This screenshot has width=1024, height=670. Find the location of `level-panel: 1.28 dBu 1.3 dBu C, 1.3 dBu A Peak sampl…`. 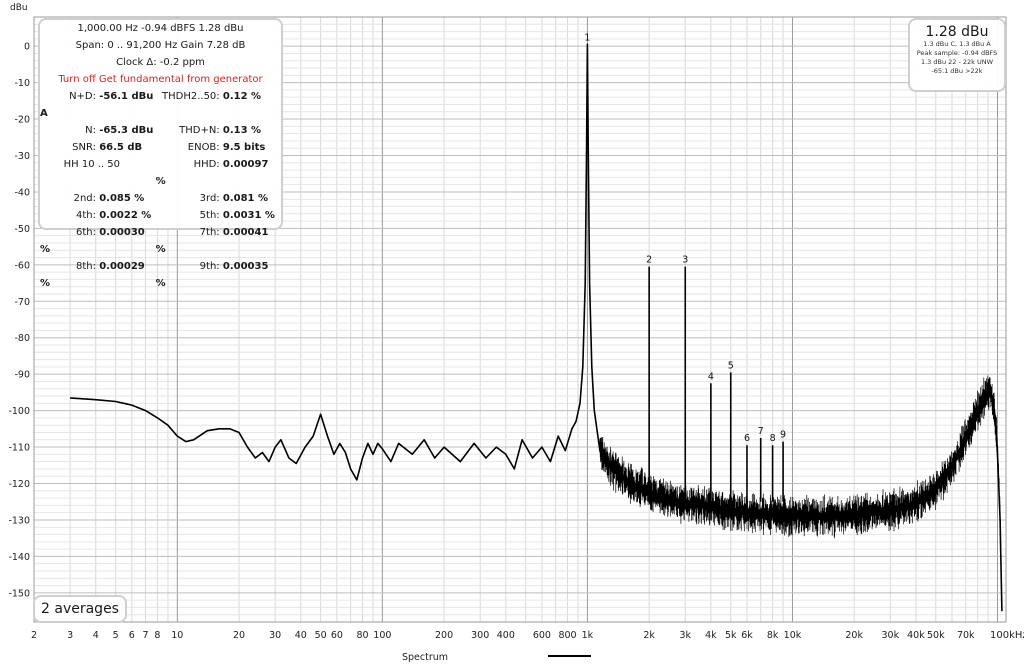

level-panel: 1.28 dBu 1.3 dBu C, 1.3 dBu A Peak sampl… is located at coordinates (957, 55).